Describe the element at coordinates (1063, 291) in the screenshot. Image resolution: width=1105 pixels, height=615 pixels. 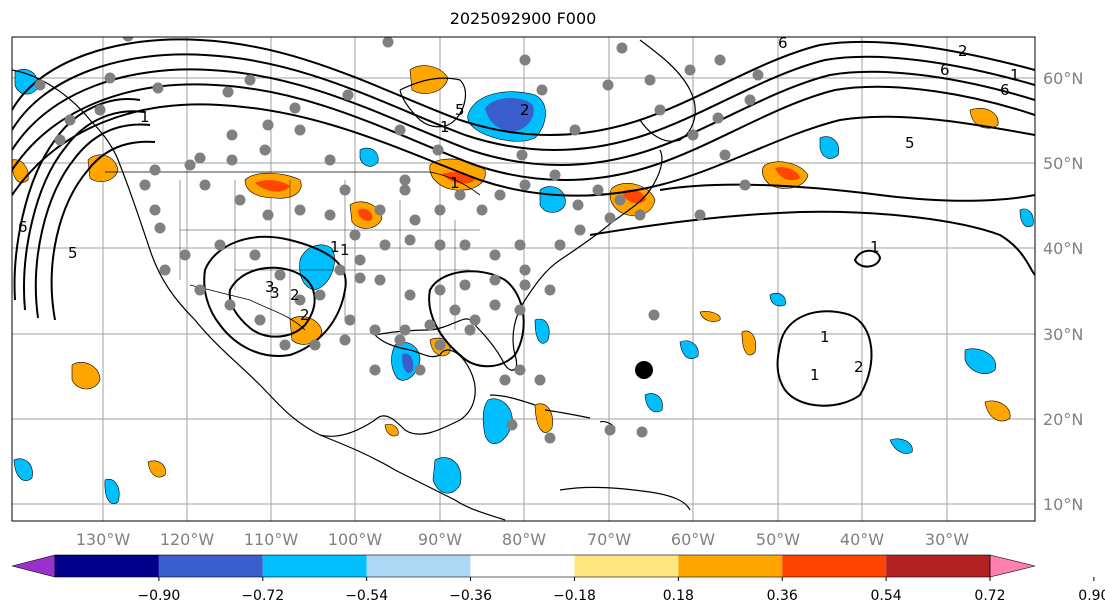
I see `latitude-labels: 60°N 50°N 40°N 30°N 20°N 10°N` at that location.